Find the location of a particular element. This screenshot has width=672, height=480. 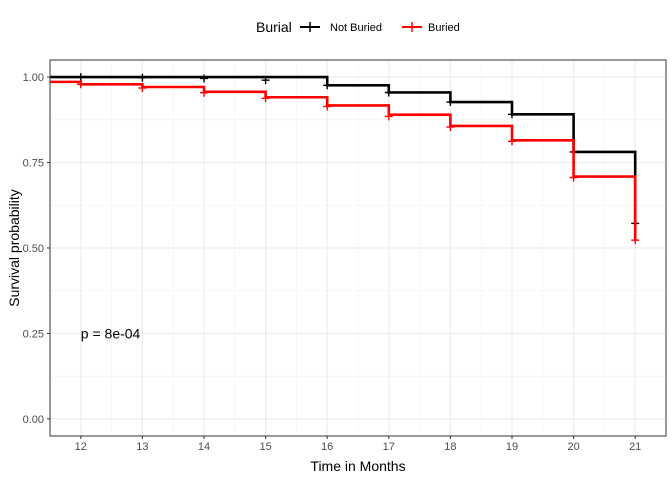

y-axis: 0.00 0.25 0.50 0.75 1.00 is located at coordinates (36, 249).